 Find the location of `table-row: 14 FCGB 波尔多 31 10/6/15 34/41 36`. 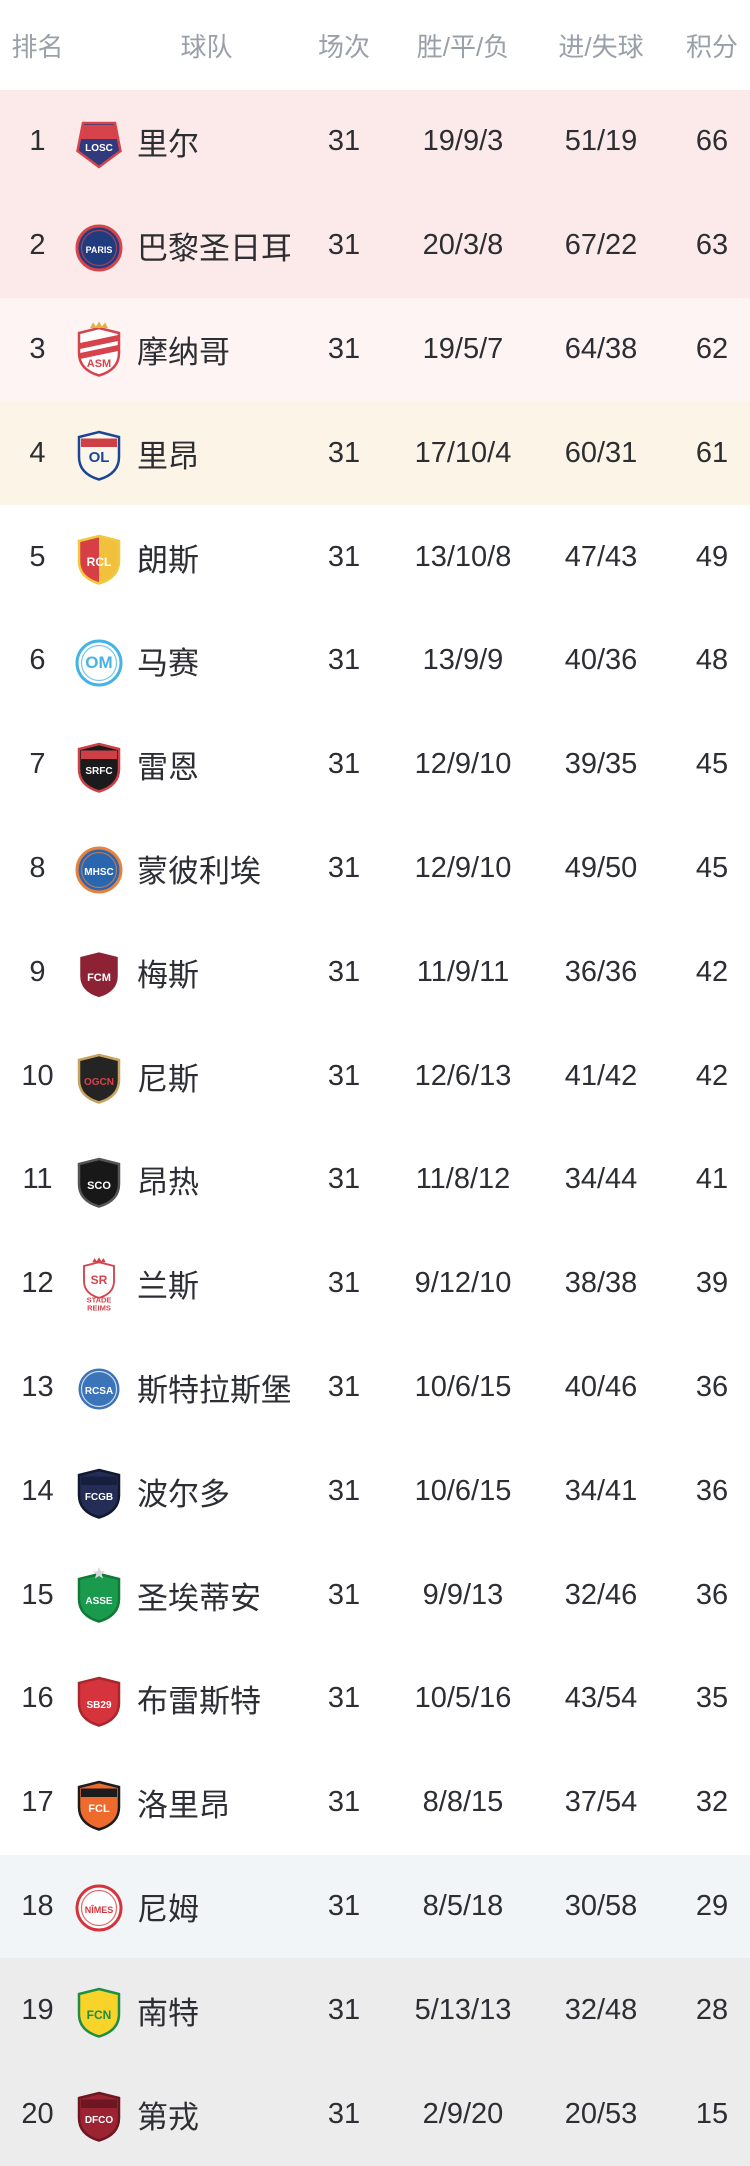

table-row: 14 FCGB 波尔多 31 10/6/15 34/41 36 is located at coordinates (375, 1491).